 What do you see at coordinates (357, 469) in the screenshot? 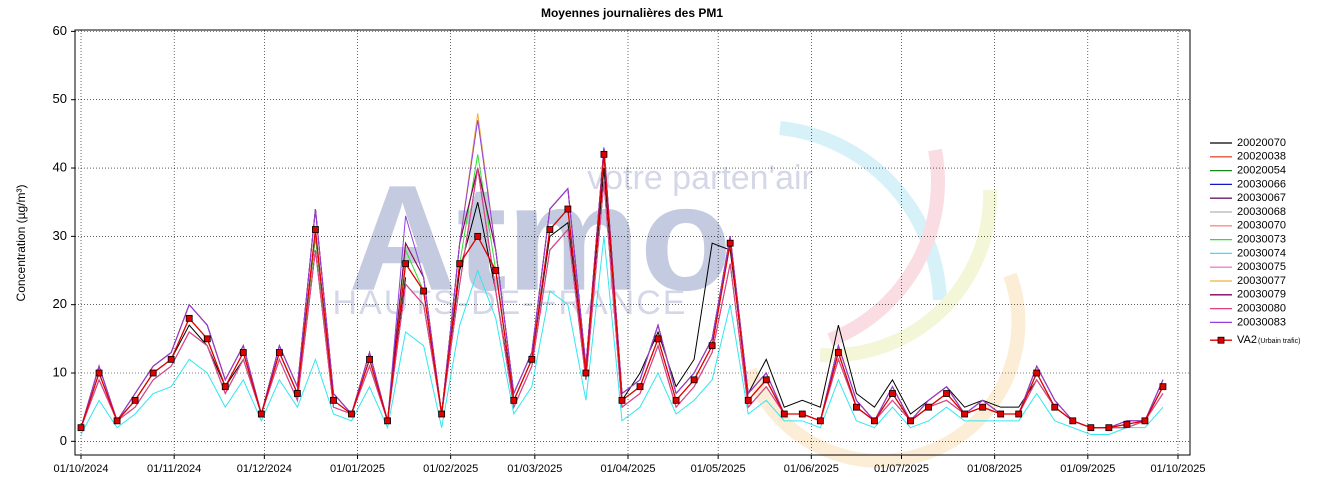
I see `x-tick-label: 01/01/2025` at bounding box center [357, 469].